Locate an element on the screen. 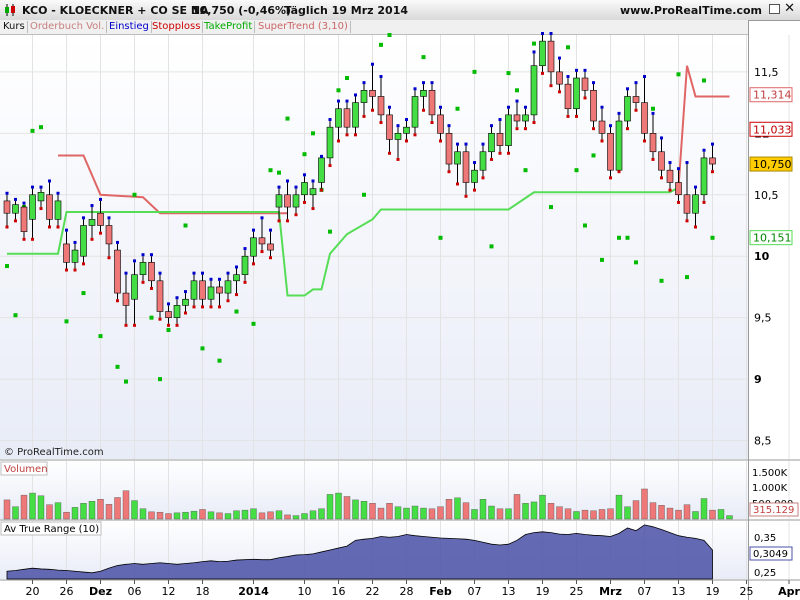  atr-last-value: 0,3049 is located at coordinates (770, 554).